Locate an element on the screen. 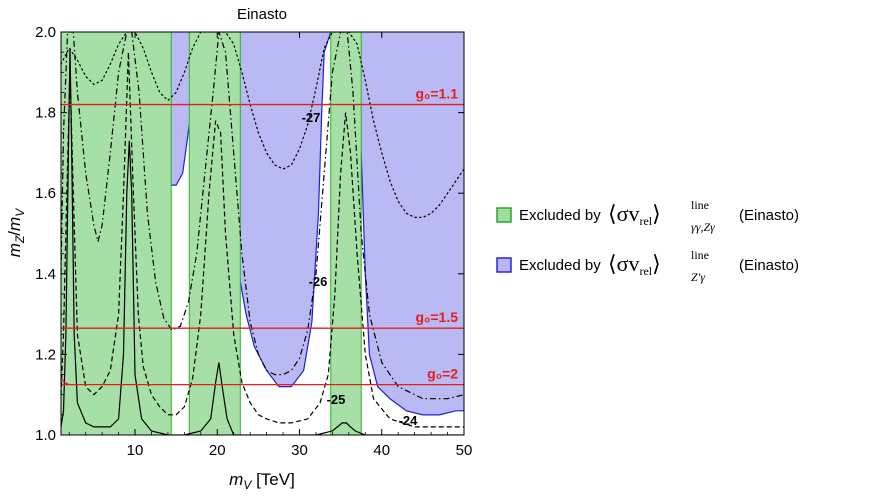 The image size is (872, 500). coupling-label-2: g₀=1.5 is located at coordinates (437, 317).